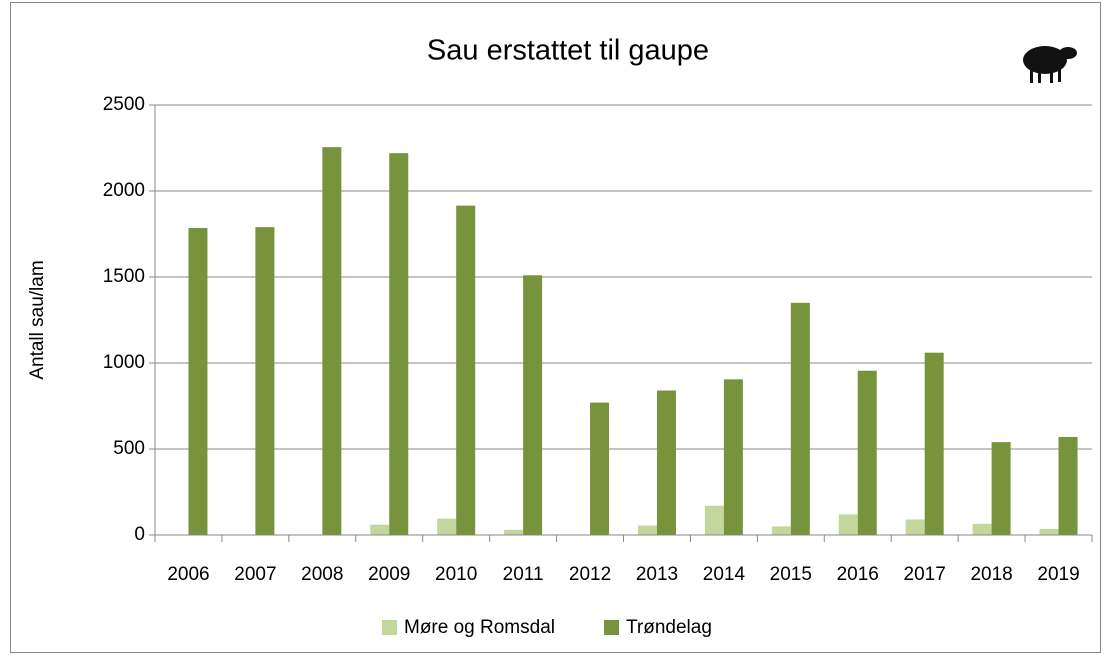 The height and width of the screenshot is (667, 1111). What do you see at coordinates (124, 104) in the screenshot?
I see `y-tick-label: 2500` at bounding box center [124, 104].